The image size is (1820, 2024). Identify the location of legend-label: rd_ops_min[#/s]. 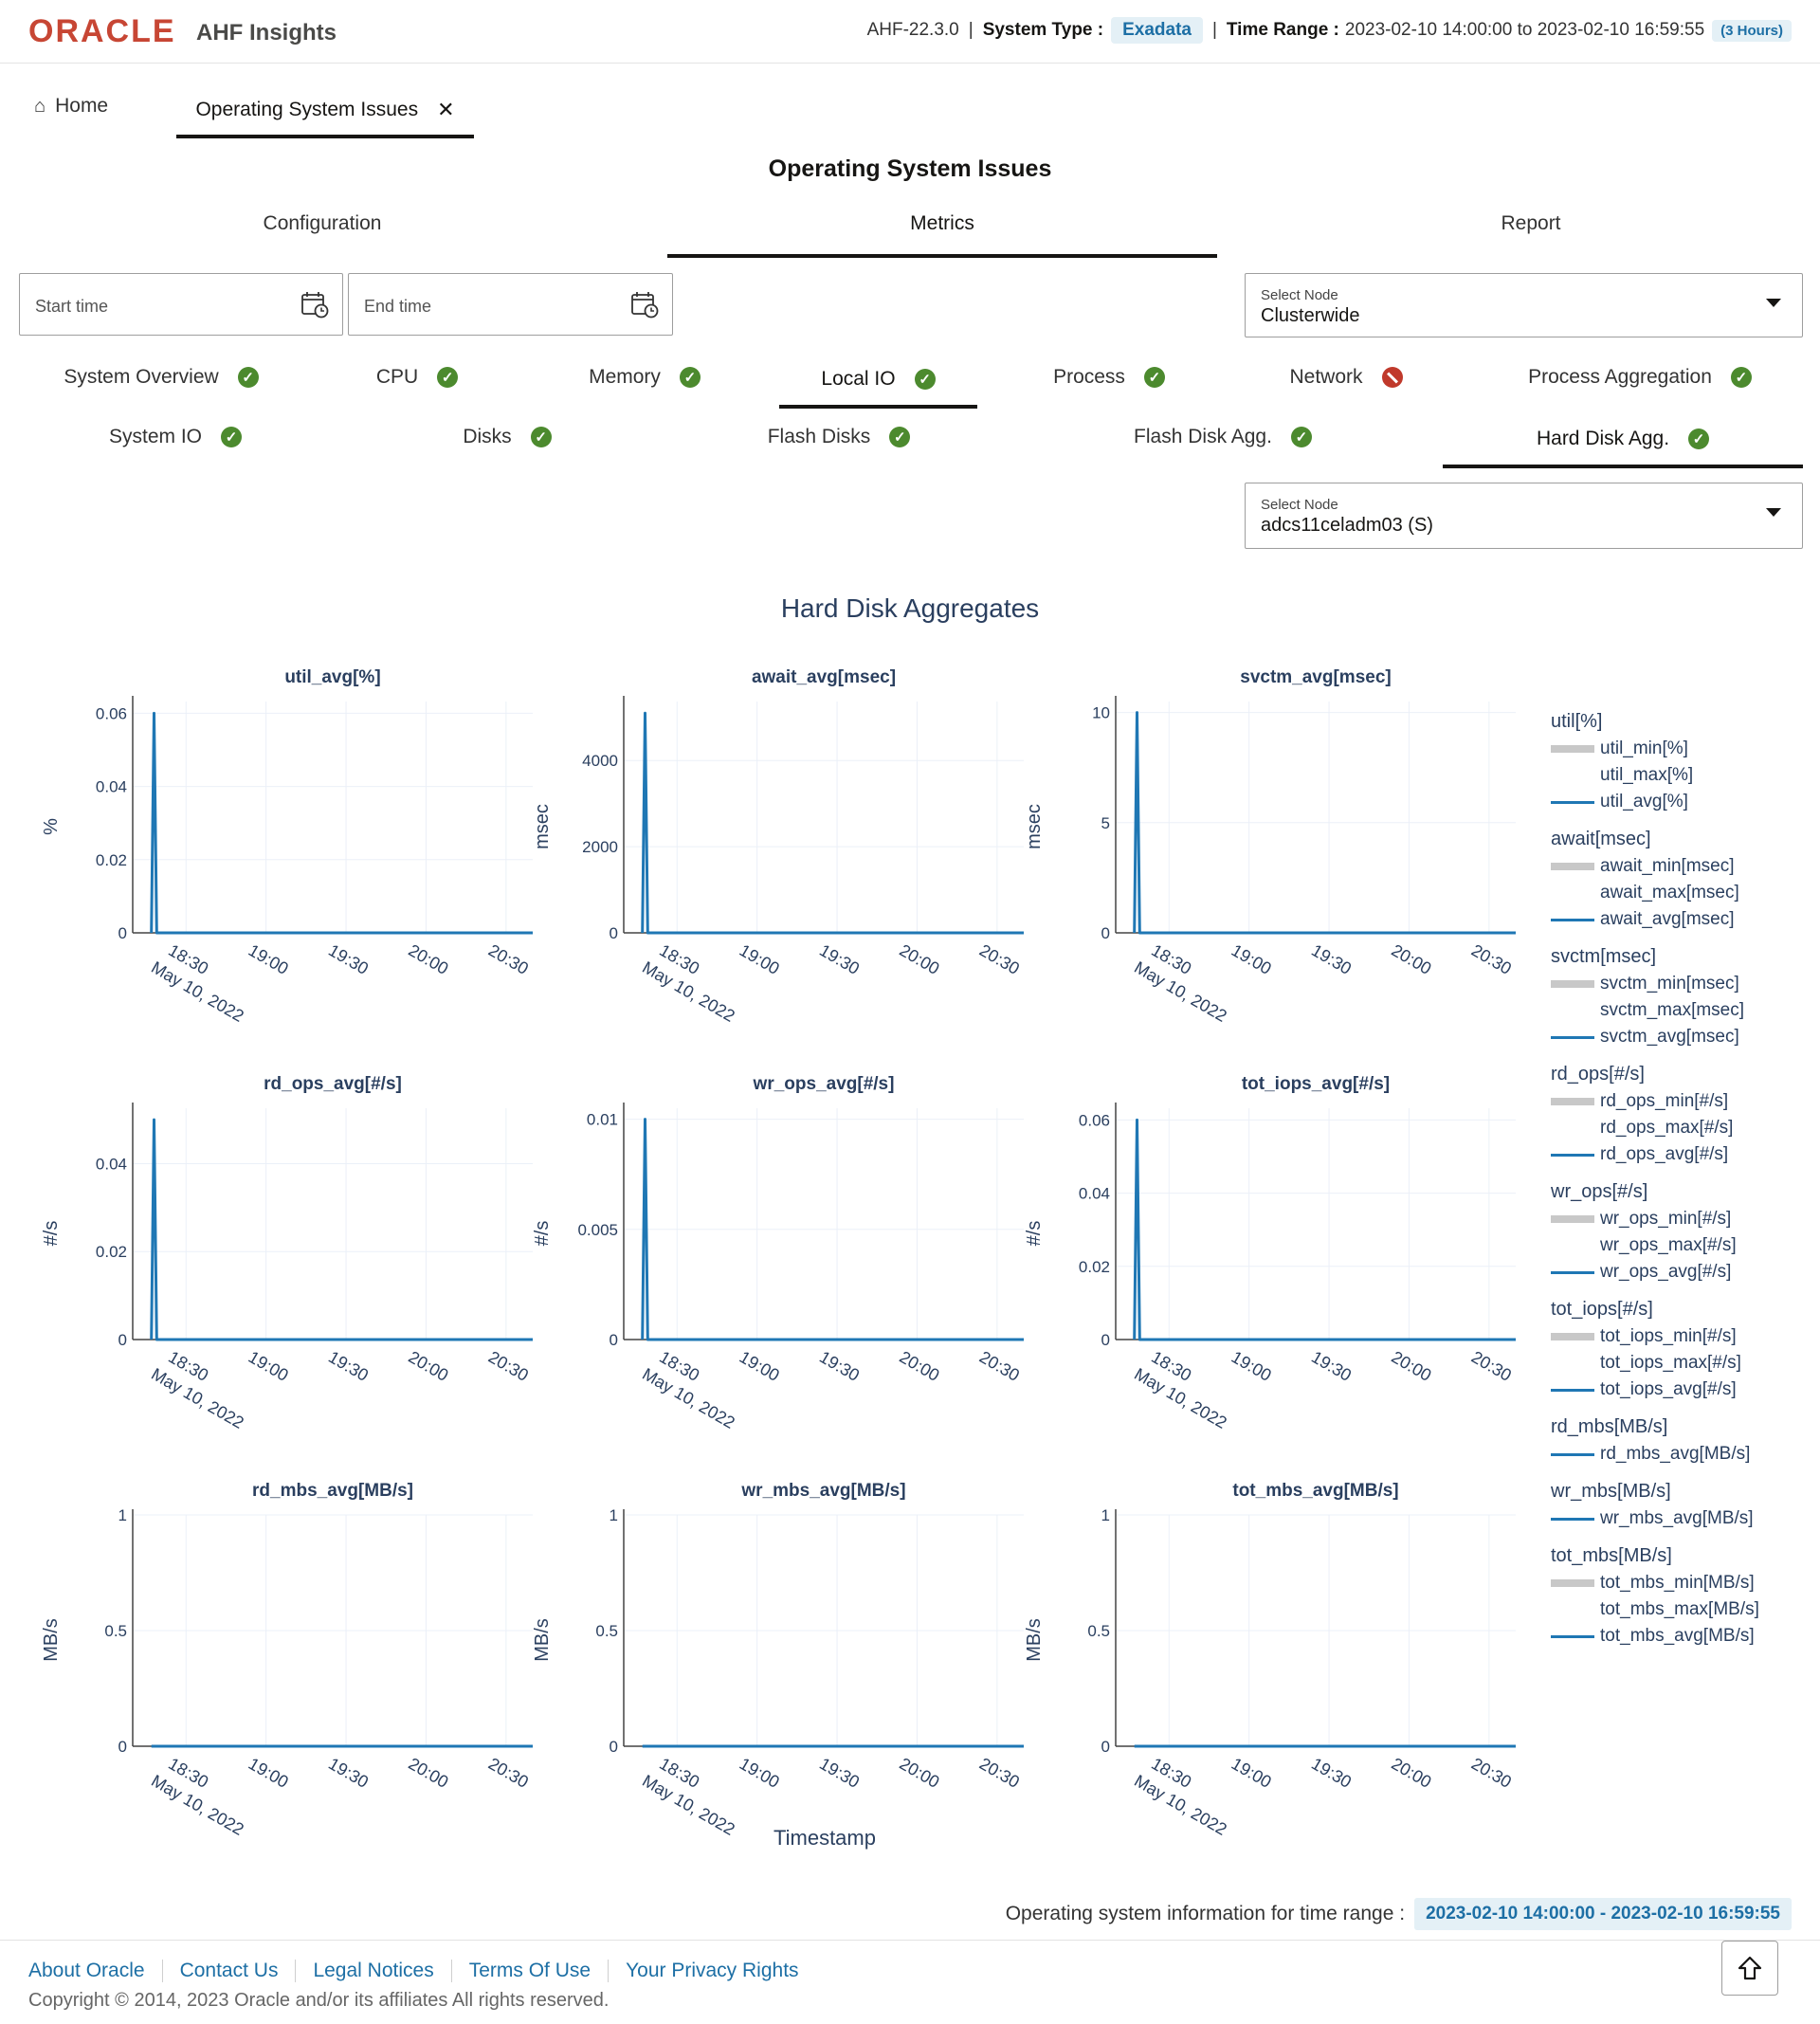
(1664, 1101).